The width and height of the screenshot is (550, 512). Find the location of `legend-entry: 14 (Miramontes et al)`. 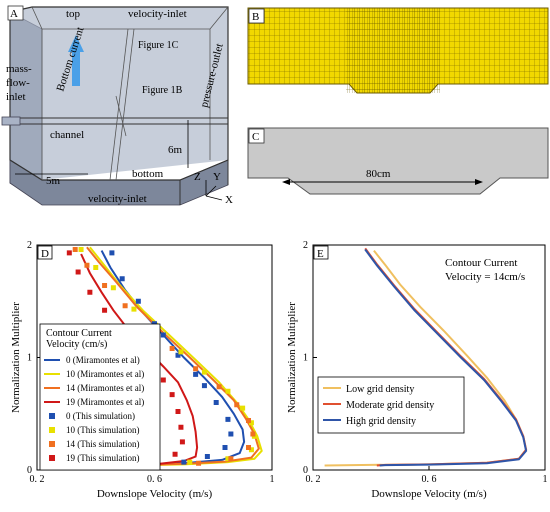

legend-entry: 14 (Miramontes et al) is located at coordinates (105, 388).